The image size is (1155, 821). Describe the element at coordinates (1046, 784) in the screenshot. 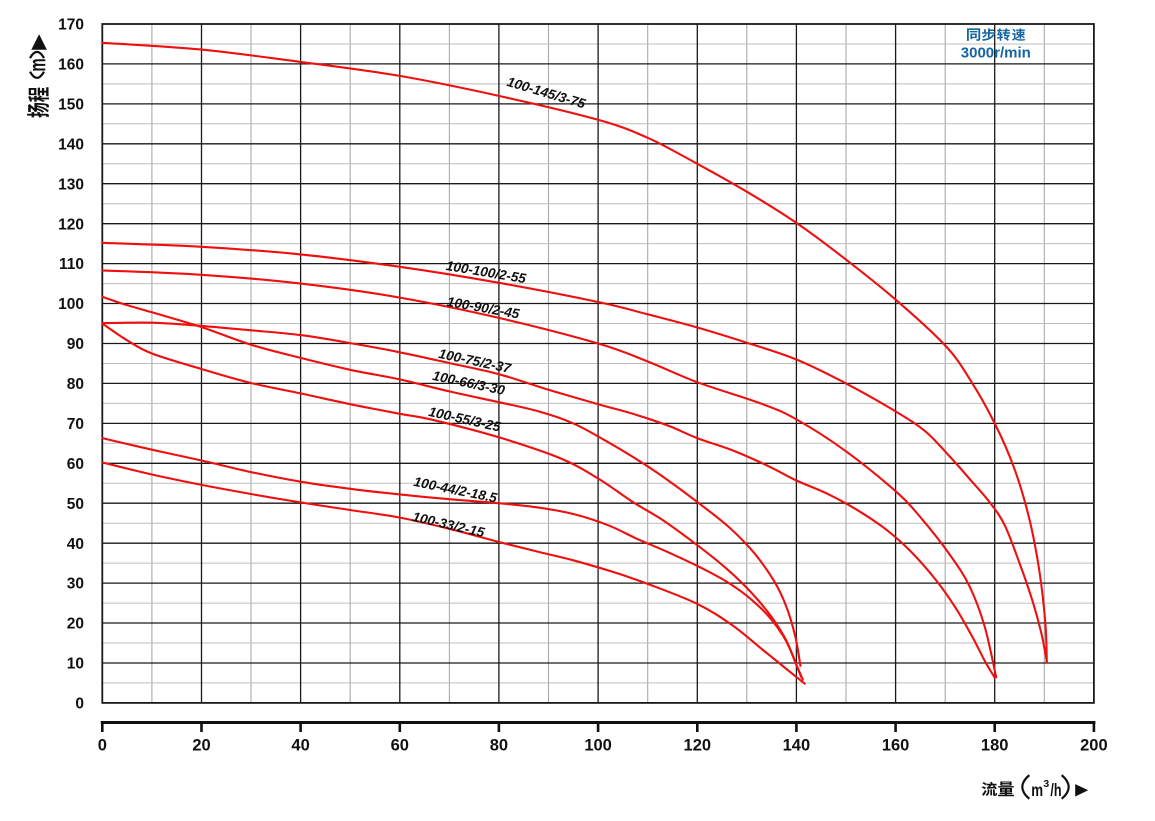

I see `svg-text: 3` at that location.